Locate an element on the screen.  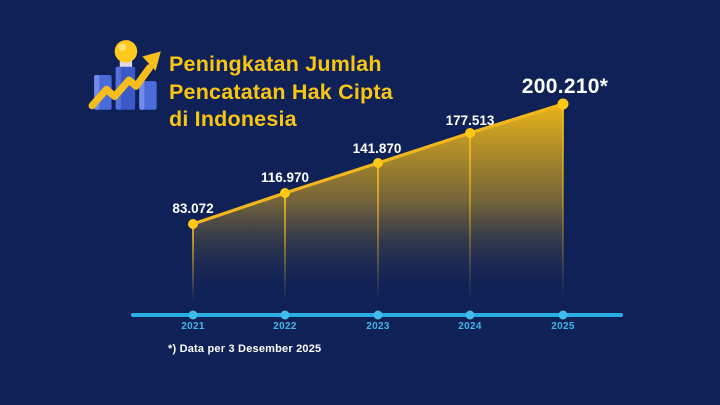
data-label-2025: 200.210* is located at coordinates (565, 86).